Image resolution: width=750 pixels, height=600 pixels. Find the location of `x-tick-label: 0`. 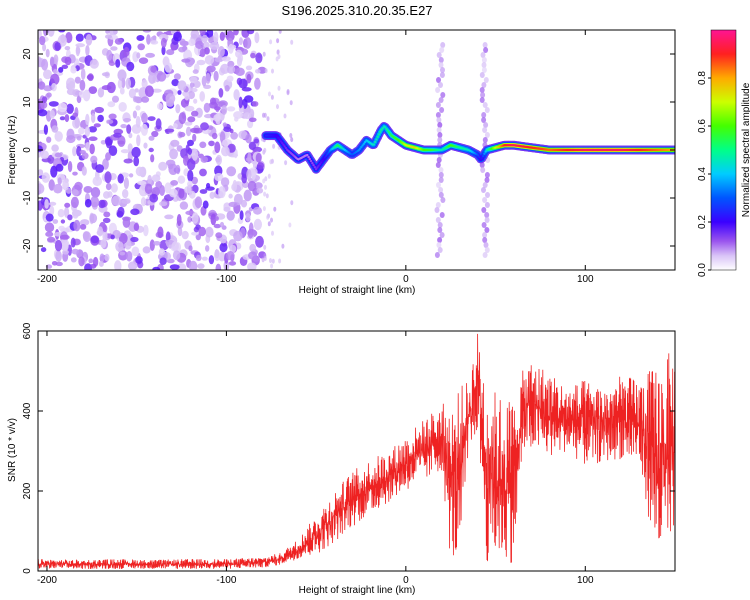

x-tick-label: 0 is located at coordinates (406, 580).